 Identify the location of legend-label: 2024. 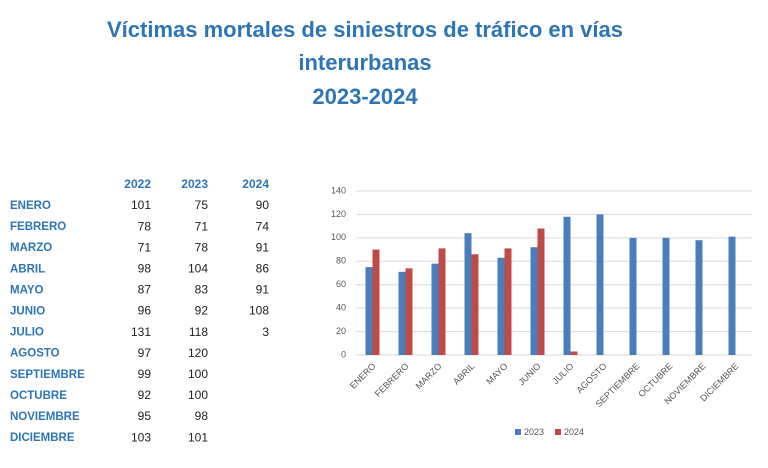
(574, 432).